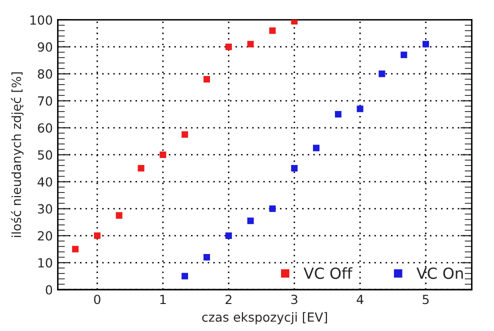 The image size is (494, 331). Describe the element at coordinates (425, 299) in the screenshot. I see `x-tick-label: 5` at that location.